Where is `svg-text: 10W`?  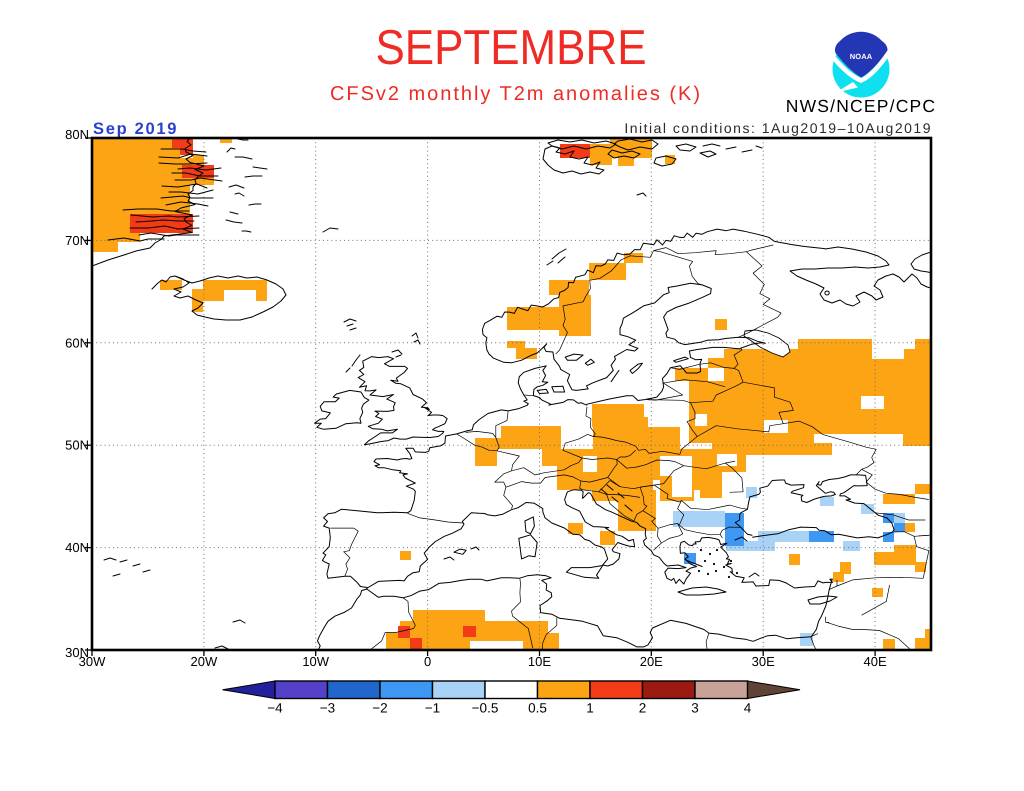 svg-text: 10W is located at coordinates (315, 661).